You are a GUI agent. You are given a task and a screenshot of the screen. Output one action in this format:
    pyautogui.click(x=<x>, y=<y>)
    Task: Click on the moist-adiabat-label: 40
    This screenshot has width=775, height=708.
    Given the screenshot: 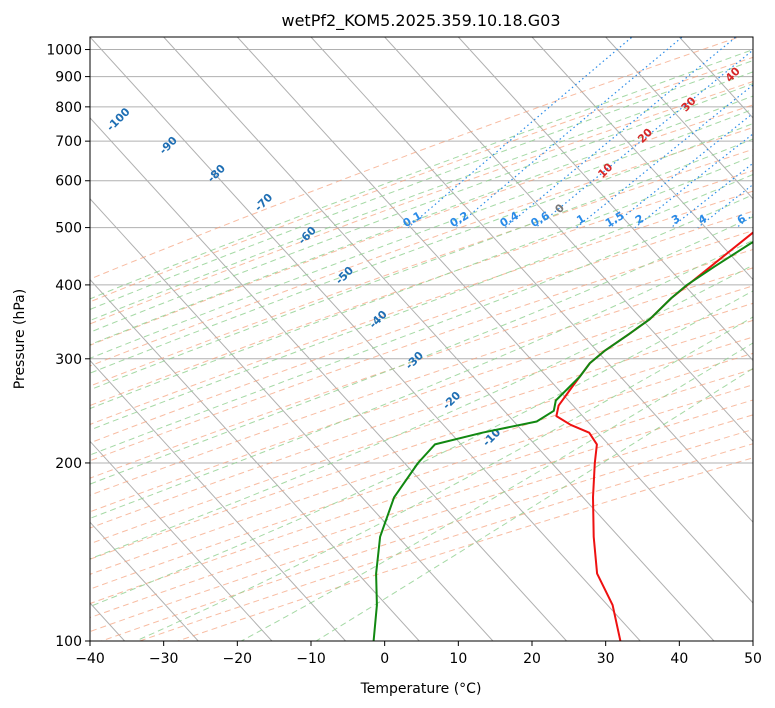 What is the action you would take?
    pyautogui.click(x=733, y=74)
    